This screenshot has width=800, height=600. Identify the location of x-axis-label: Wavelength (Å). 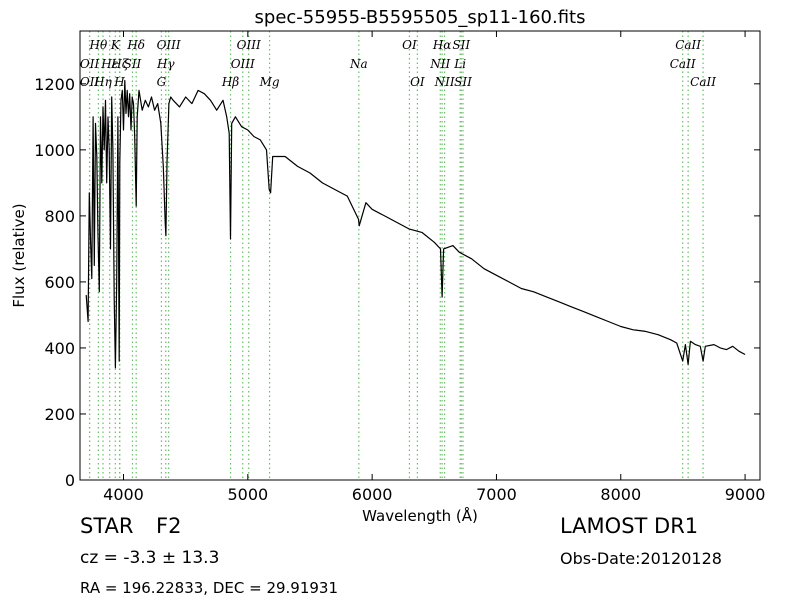
(420, 515).